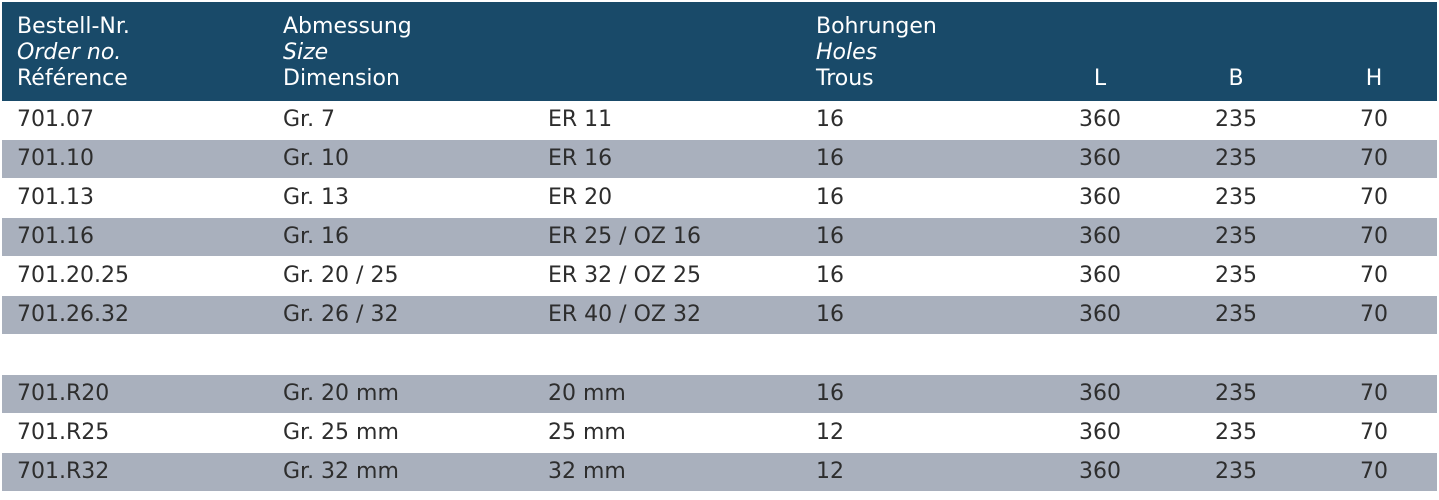 The width and height of the screenshot is (1439, 500). What do you see at coordinates (55, 158) in the screenshot?
I see `cell-order: 701.10` at bounding box center [55, 158].